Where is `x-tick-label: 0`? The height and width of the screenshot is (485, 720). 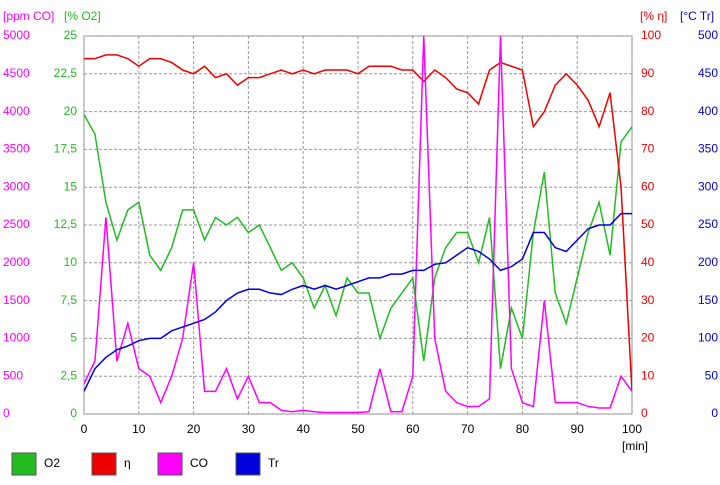 x-tick-label: 0 is located at coordinates (84, 429).